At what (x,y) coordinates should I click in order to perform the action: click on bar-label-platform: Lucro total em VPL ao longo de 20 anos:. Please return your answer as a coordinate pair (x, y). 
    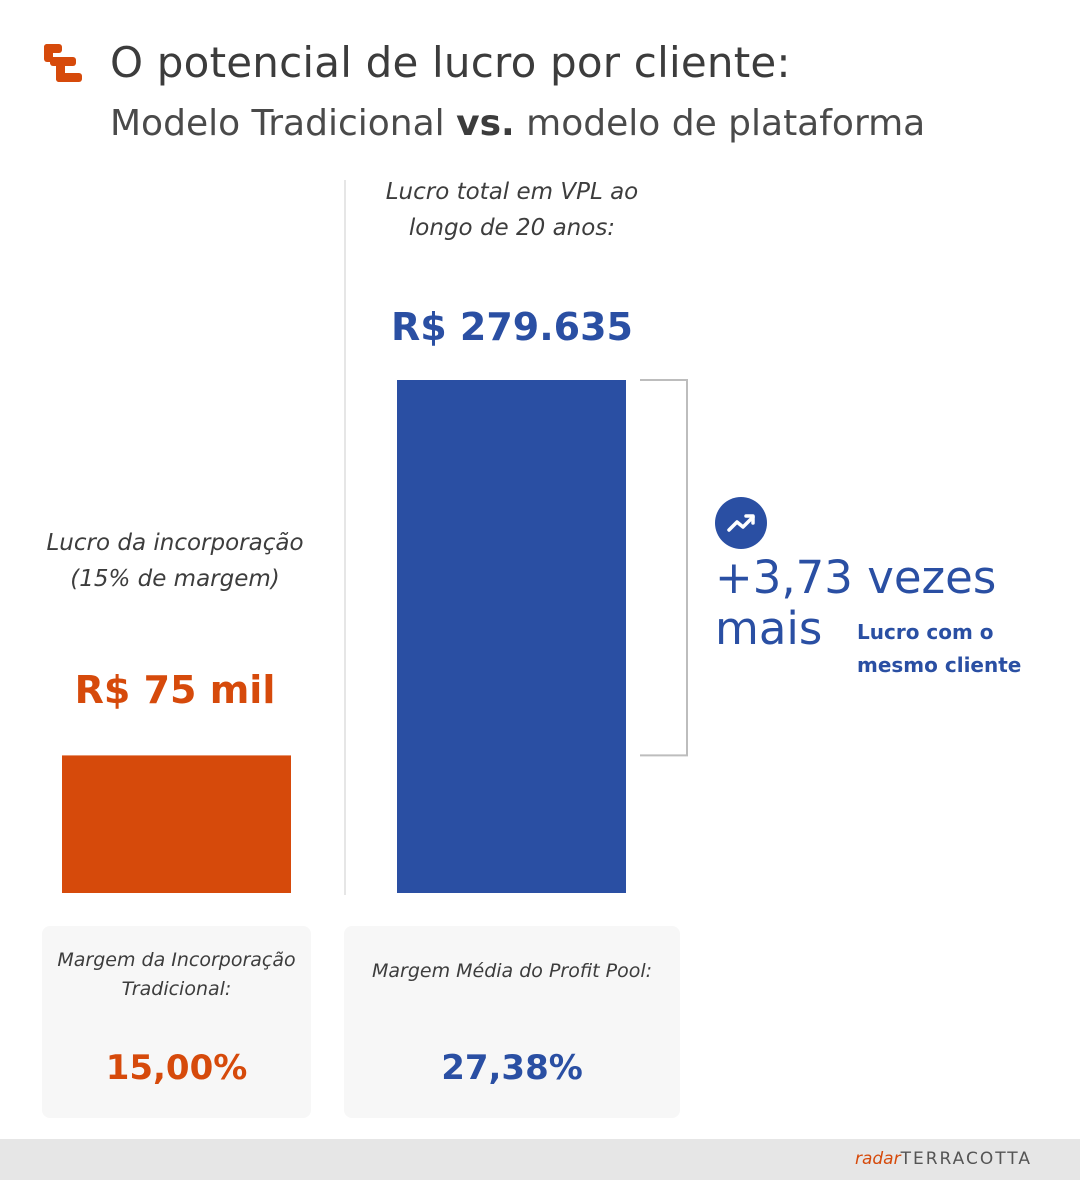
    Looking at the image, I should click on (512, 210).